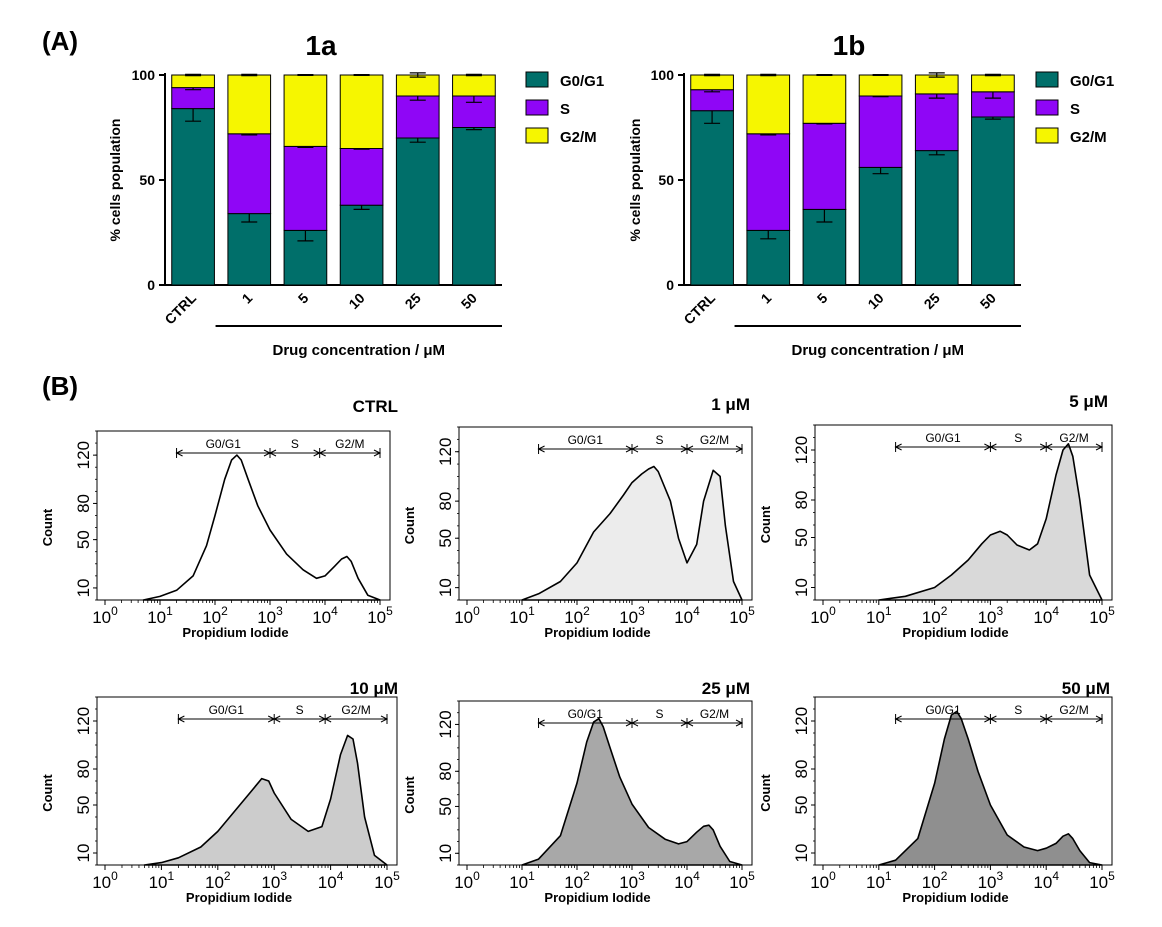 This screenshot has height=927, width=1162. I want to click on legend-swatch-g2m, so click(1047, 135).